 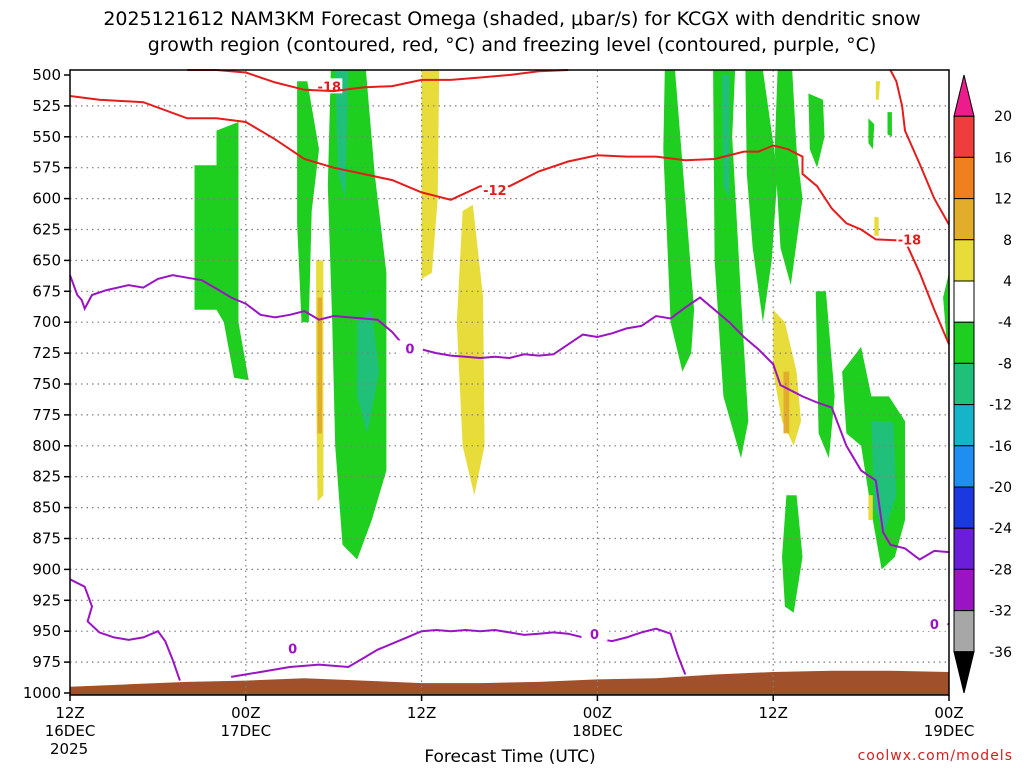 I want to click on omega-region-pos-h24, so click(x=430, y=174).